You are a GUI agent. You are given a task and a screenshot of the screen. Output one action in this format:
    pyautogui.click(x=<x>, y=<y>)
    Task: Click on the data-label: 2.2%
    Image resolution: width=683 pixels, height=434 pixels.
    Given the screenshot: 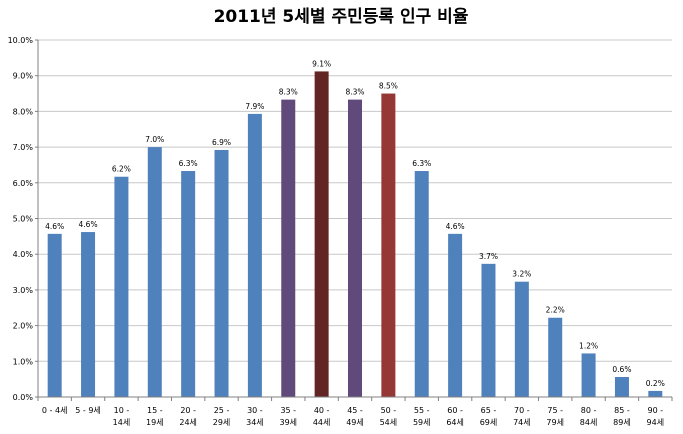 What is the action you would take?
    pyautogui.click(x=555, y=310)
    